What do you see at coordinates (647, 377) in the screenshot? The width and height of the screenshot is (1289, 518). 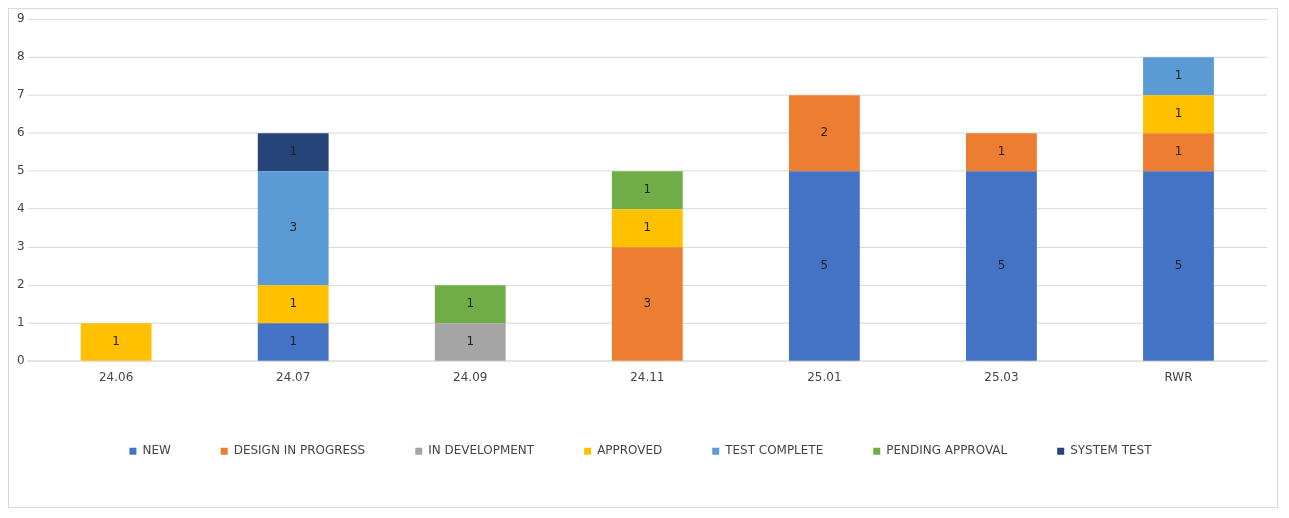 I see `x-tick-label: 24.11` at bounding box center [647, 377].